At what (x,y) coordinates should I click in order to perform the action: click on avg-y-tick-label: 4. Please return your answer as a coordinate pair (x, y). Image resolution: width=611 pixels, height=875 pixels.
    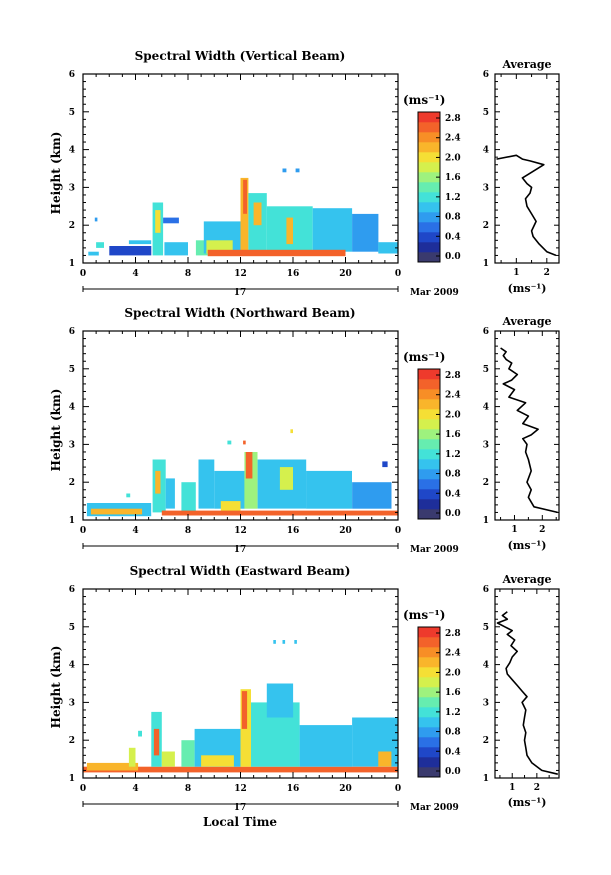
    Looking at the image, I should click on (486, 408).